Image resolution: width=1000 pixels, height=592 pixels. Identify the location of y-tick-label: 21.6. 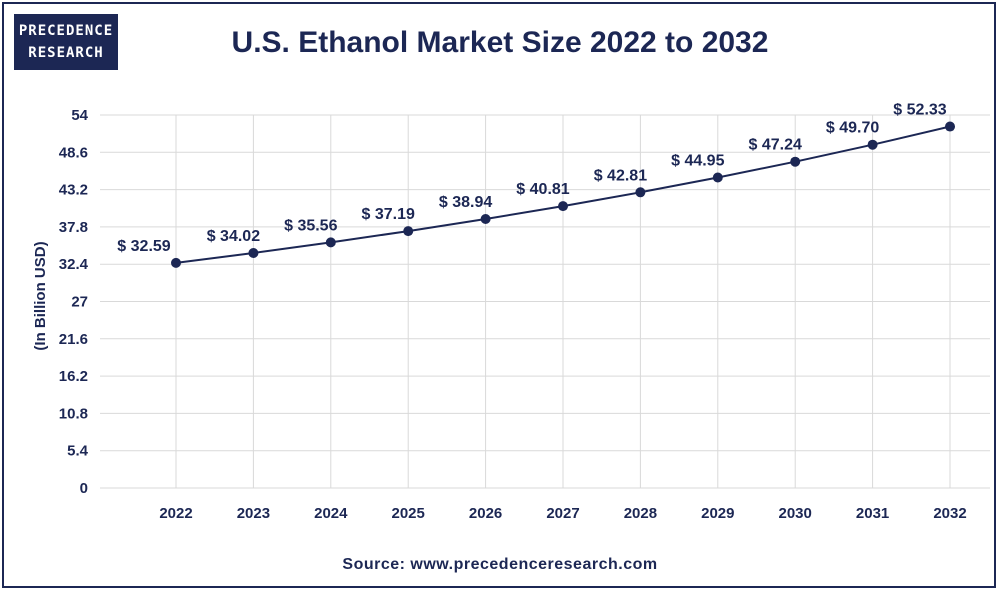
(73, 339).